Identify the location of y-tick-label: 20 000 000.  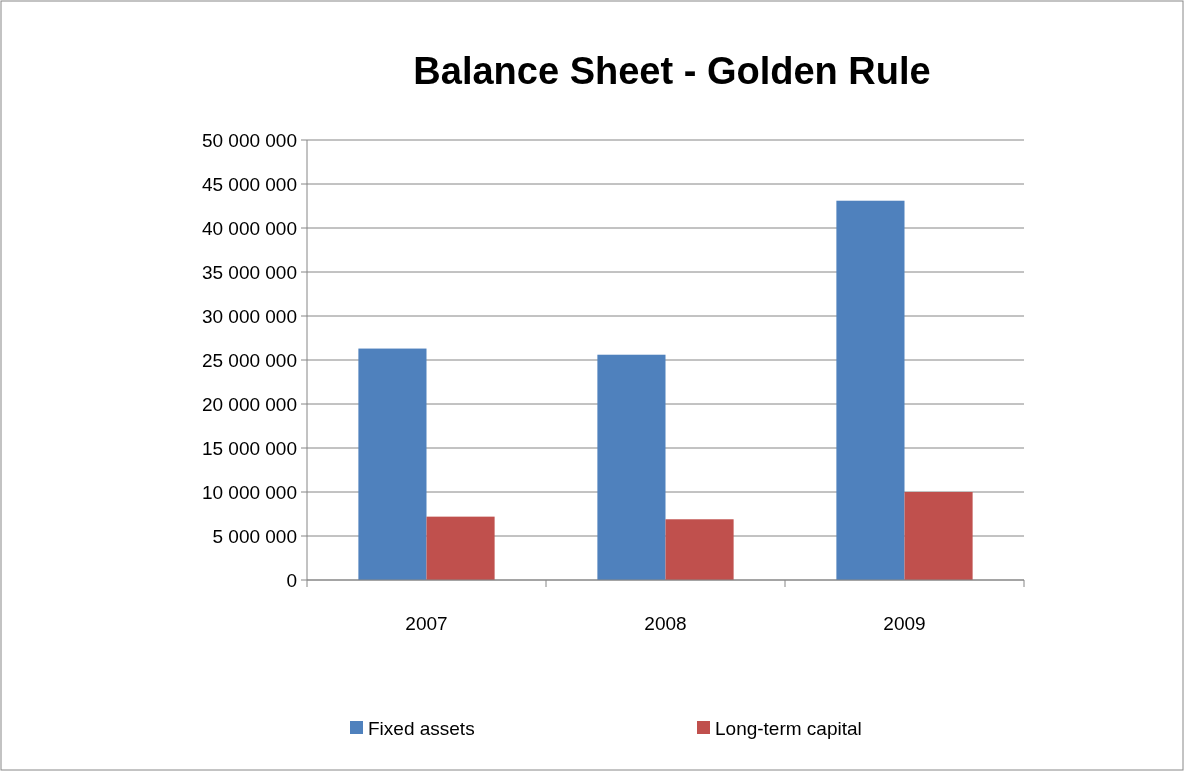
(249, 404).